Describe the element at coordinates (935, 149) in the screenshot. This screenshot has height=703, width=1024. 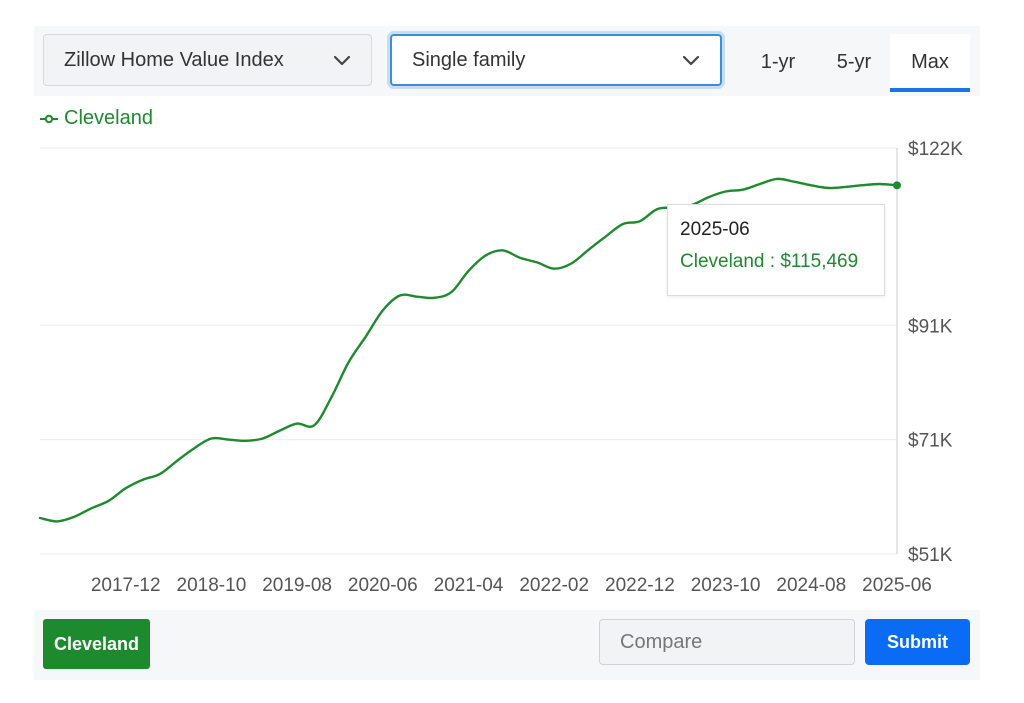
I see `y-tick-label: $122K` at that location.